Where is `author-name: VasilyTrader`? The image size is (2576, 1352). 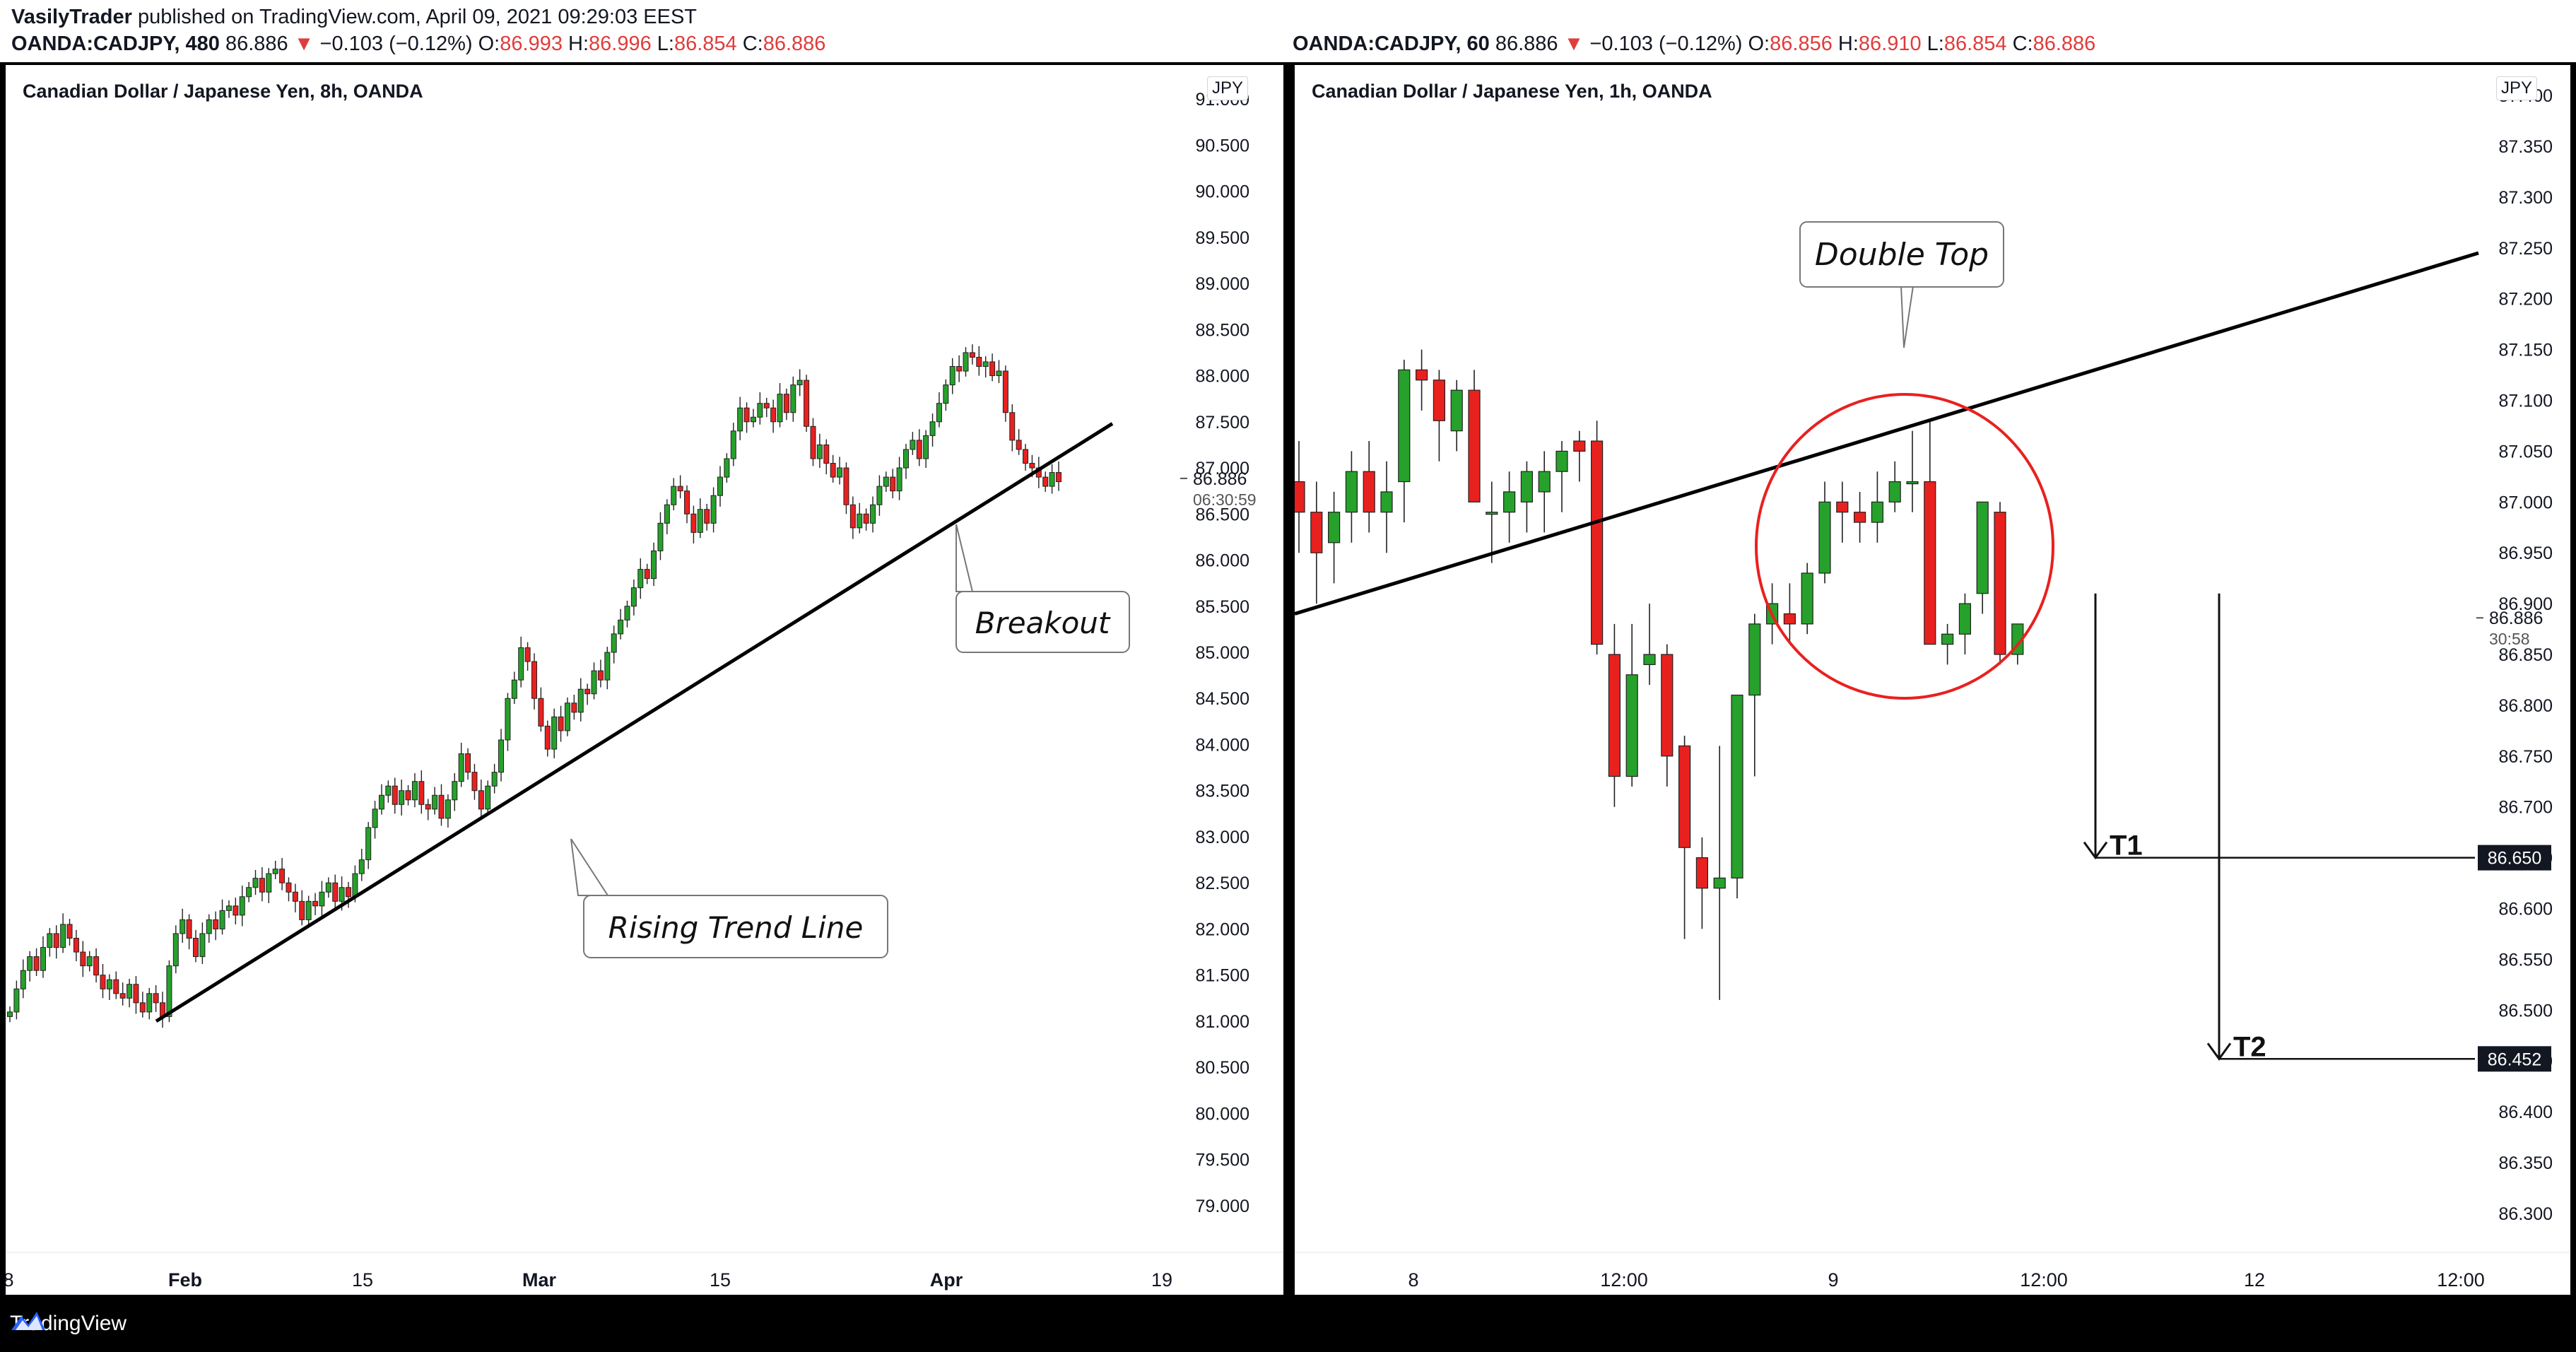
author-name: VasilyTrader is located at coordinates (71, 17).